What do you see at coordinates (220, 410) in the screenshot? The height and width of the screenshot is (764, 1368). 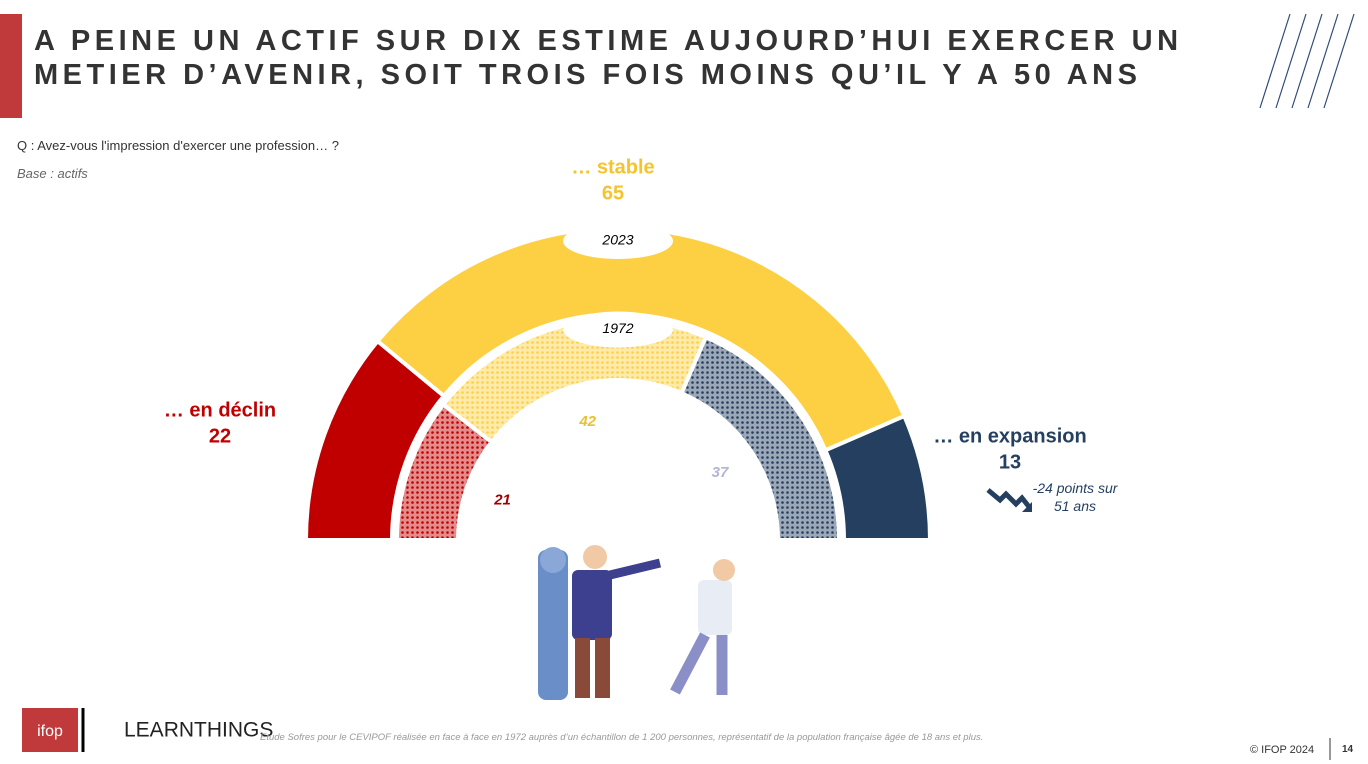 I see `category-label: … en déclin` at bounding box center [220, 410].